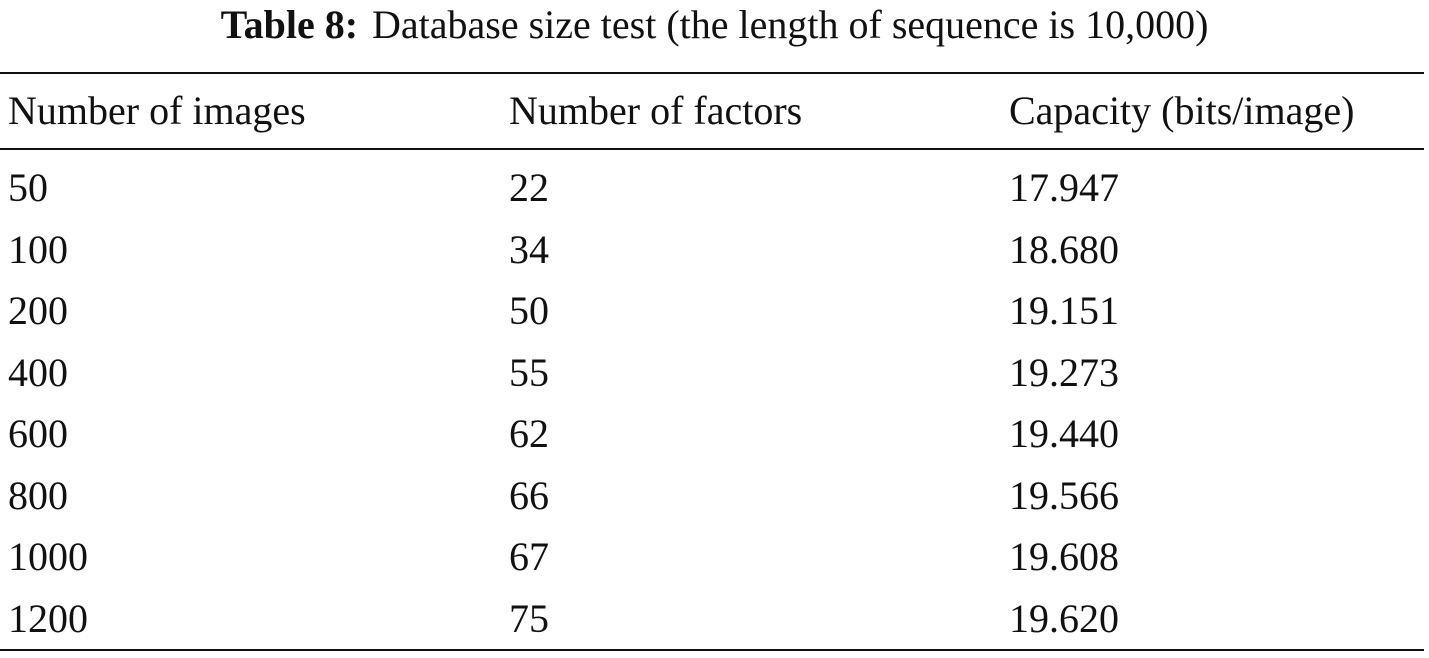 This screenshot has width=1429, height=658. What do you see at coordinates (38, 495) in the screenshot?
I see `table-cell: 800` at bounding box center [38, 495].